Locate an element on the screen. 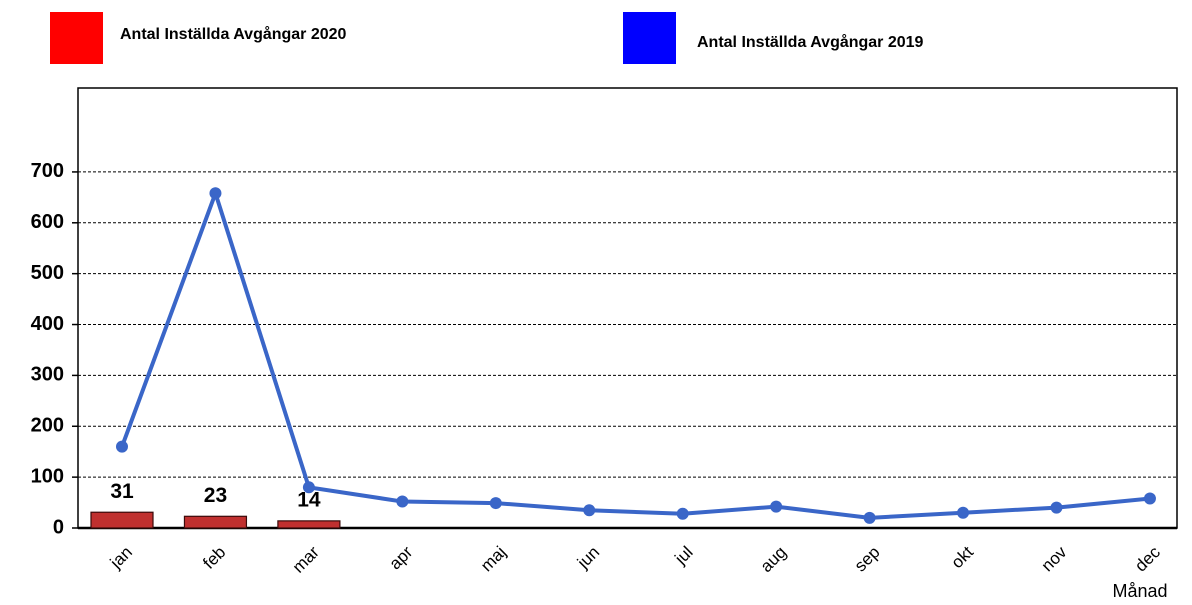 This screenshot has width=1192, height=605. y-tick-label: 200 is located at coordinates (47, 426).